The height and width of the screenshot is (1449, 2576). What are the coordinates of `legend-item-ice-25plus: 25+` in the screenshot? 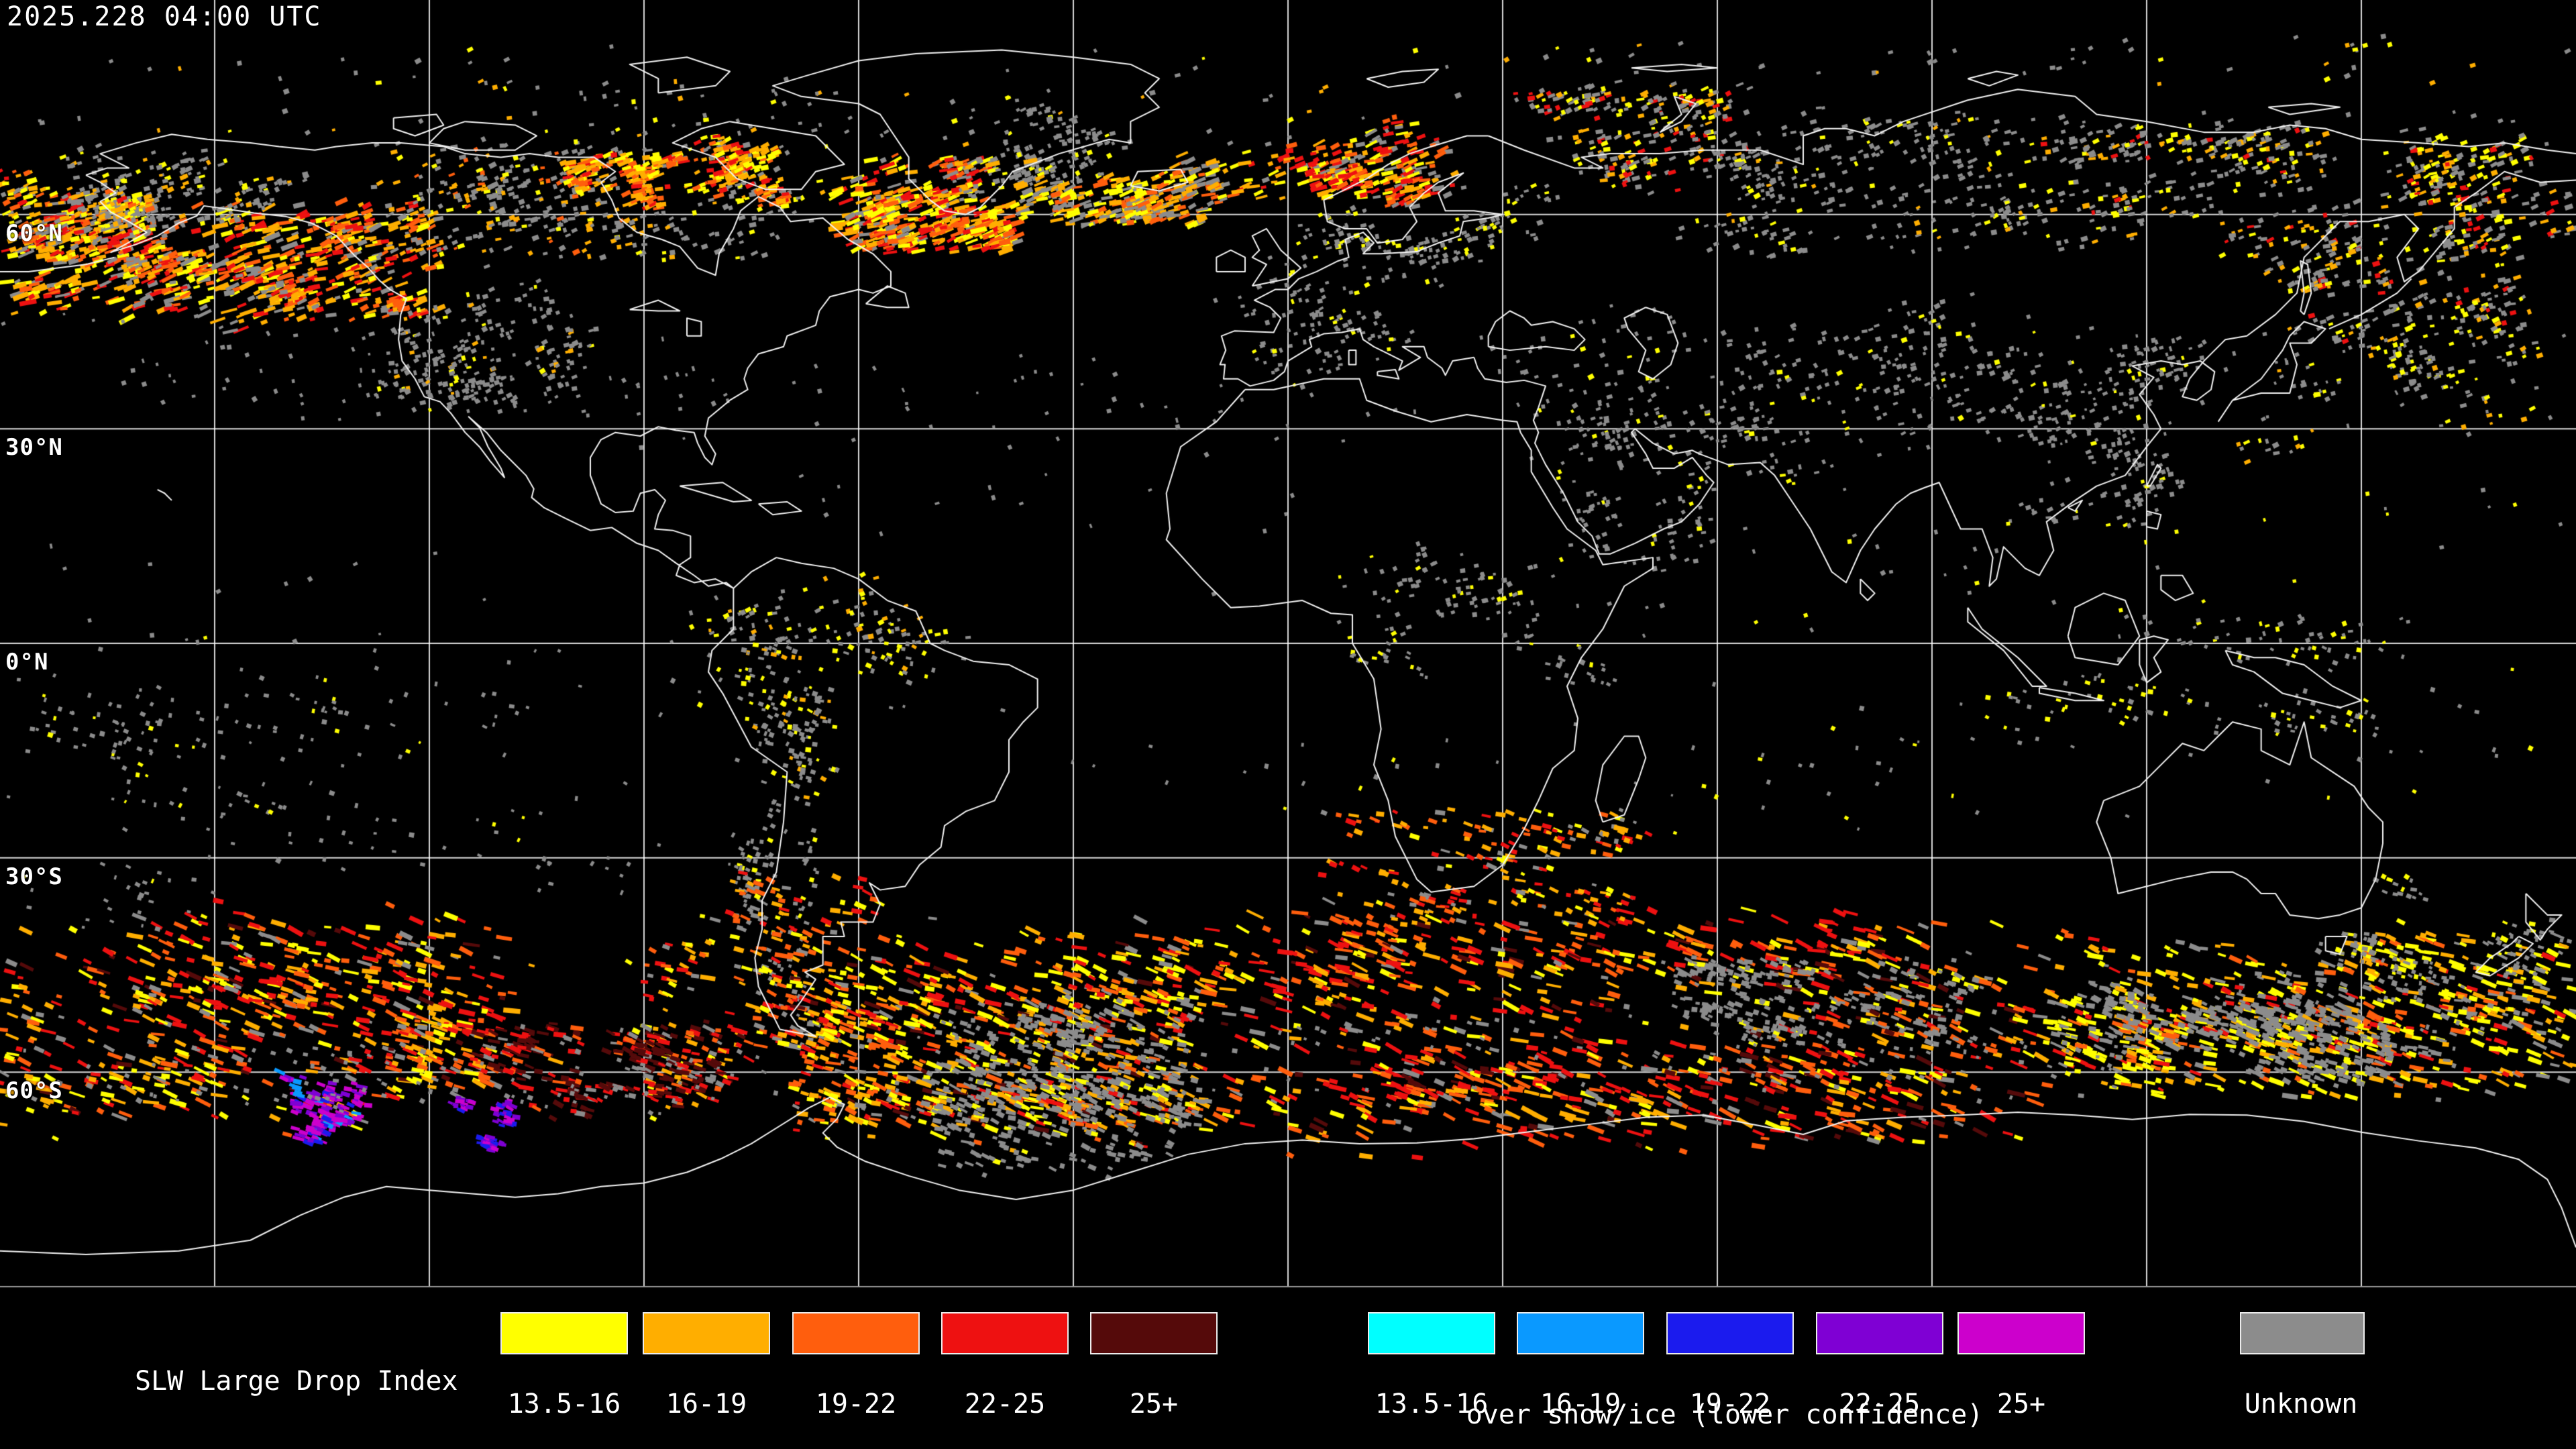 It's located at (2021, 1365).